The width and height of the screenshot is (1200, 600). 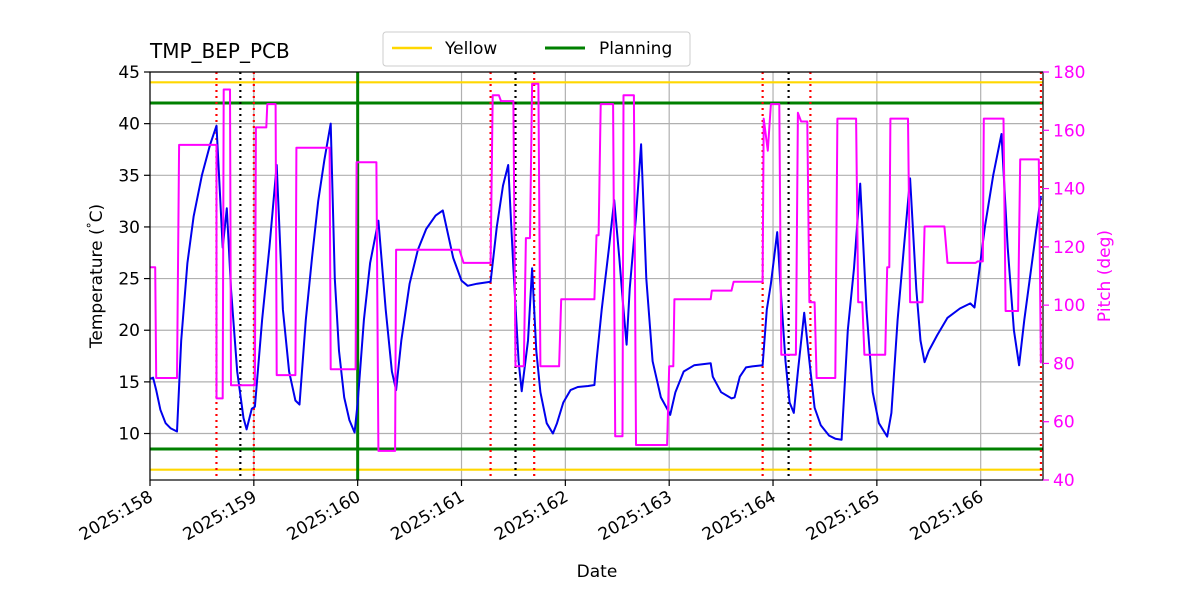 What do you see at coordinates (129, 228) in the screenshot?
I see `y-tick-label: 30` at bounding box center [129, 228].